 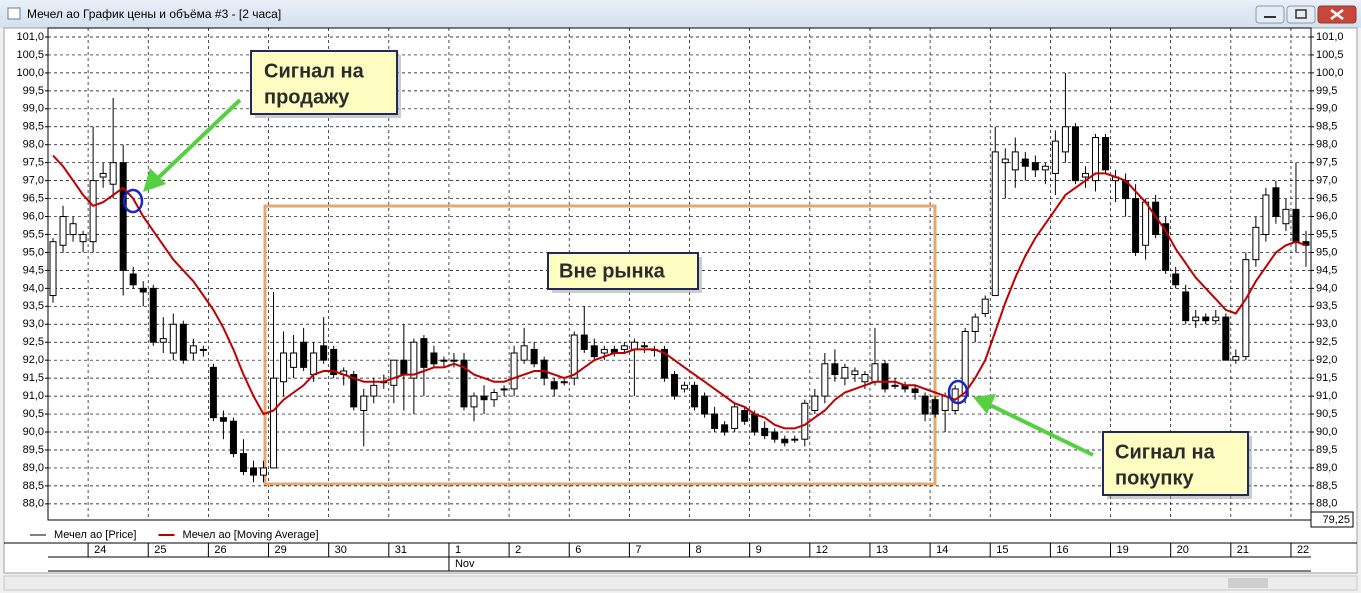 I want to click on y2-tick-label: 99,5, so click(x=1326, y=91).